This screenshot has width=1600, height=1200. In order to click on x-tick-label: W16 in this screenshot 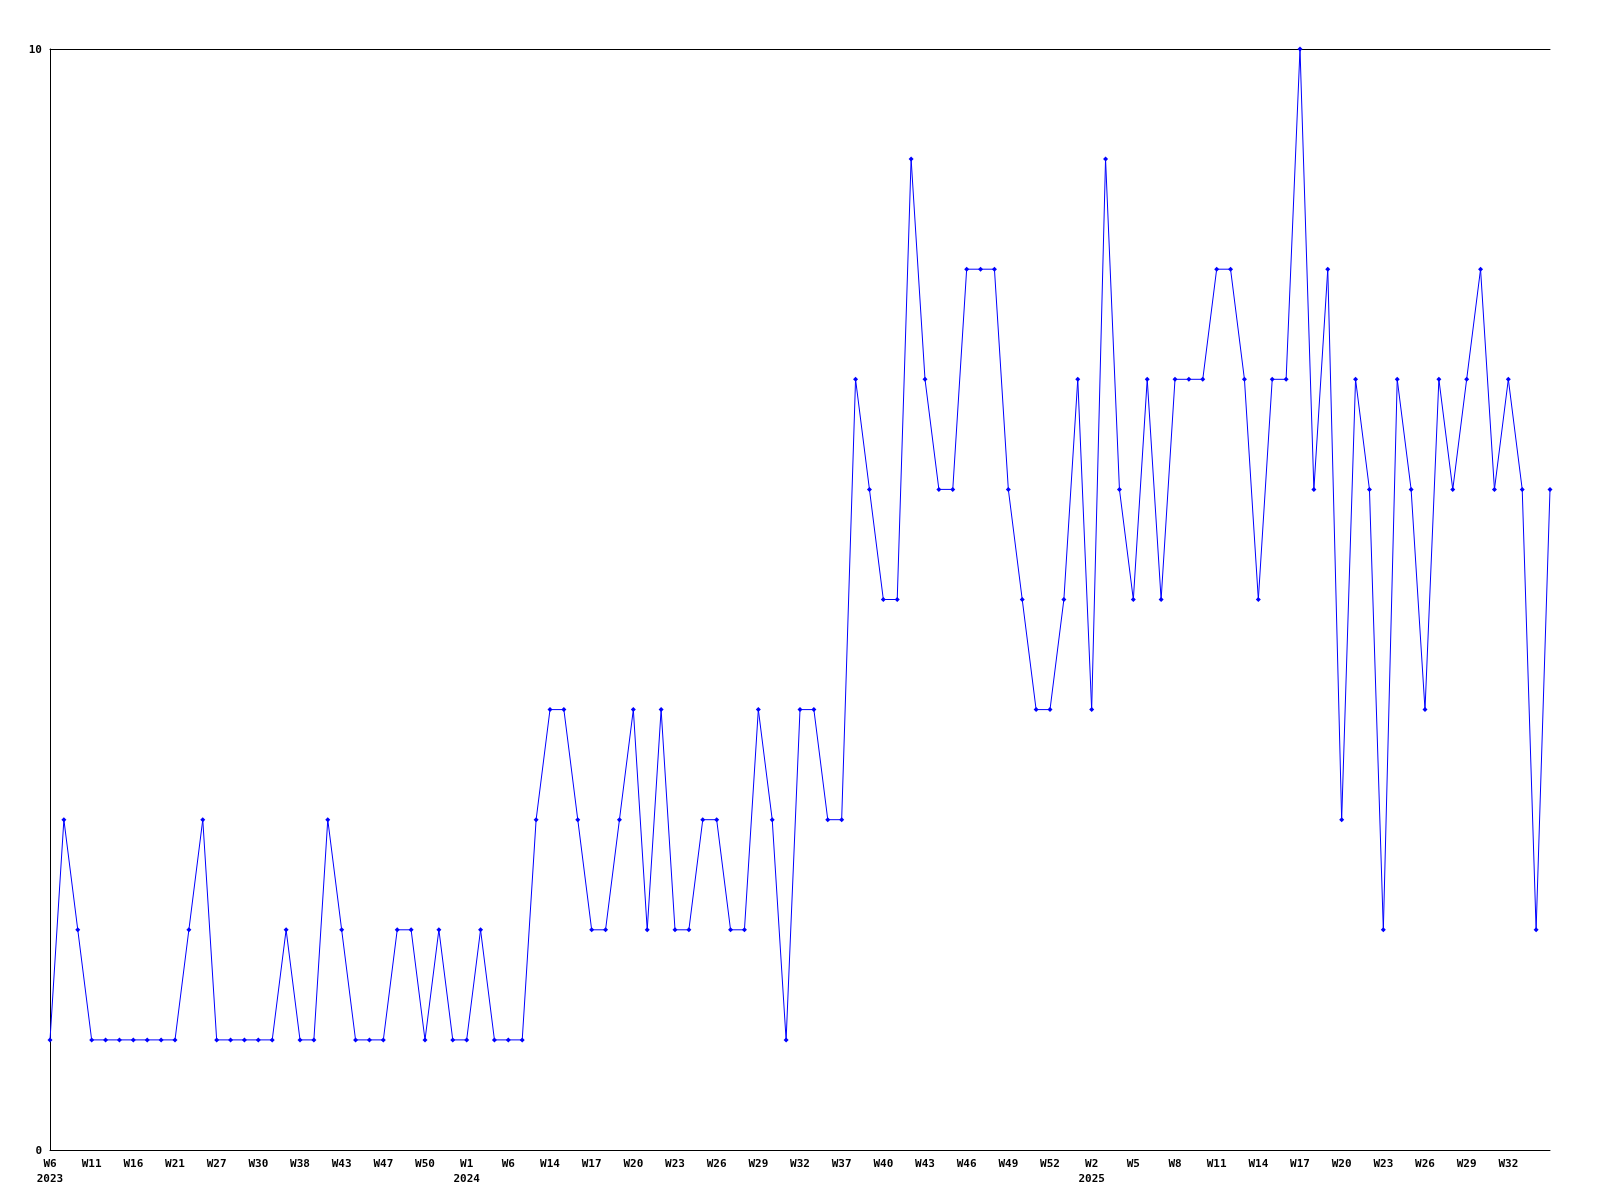, I will do `click(133, 1163)`.